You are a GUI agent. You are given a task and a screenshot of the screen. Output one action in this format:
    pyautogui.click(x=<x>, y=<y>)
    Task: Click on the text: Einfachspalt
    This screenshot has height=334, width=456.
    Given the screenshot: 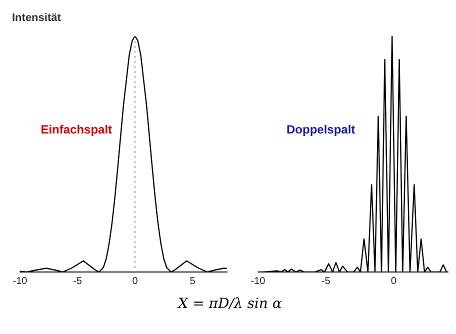 What is the action you would take?
    pyautogui.click(x=76, y=129)
    